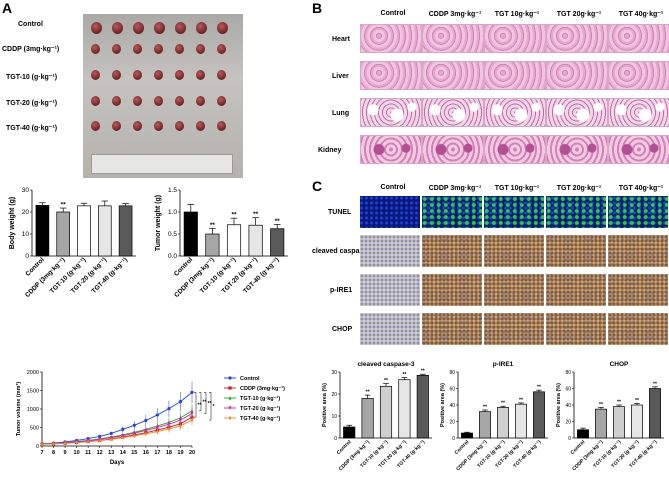 This screenshot has height=481, width=669. I want to click on x-tick-label: 20, so click(192, 453).